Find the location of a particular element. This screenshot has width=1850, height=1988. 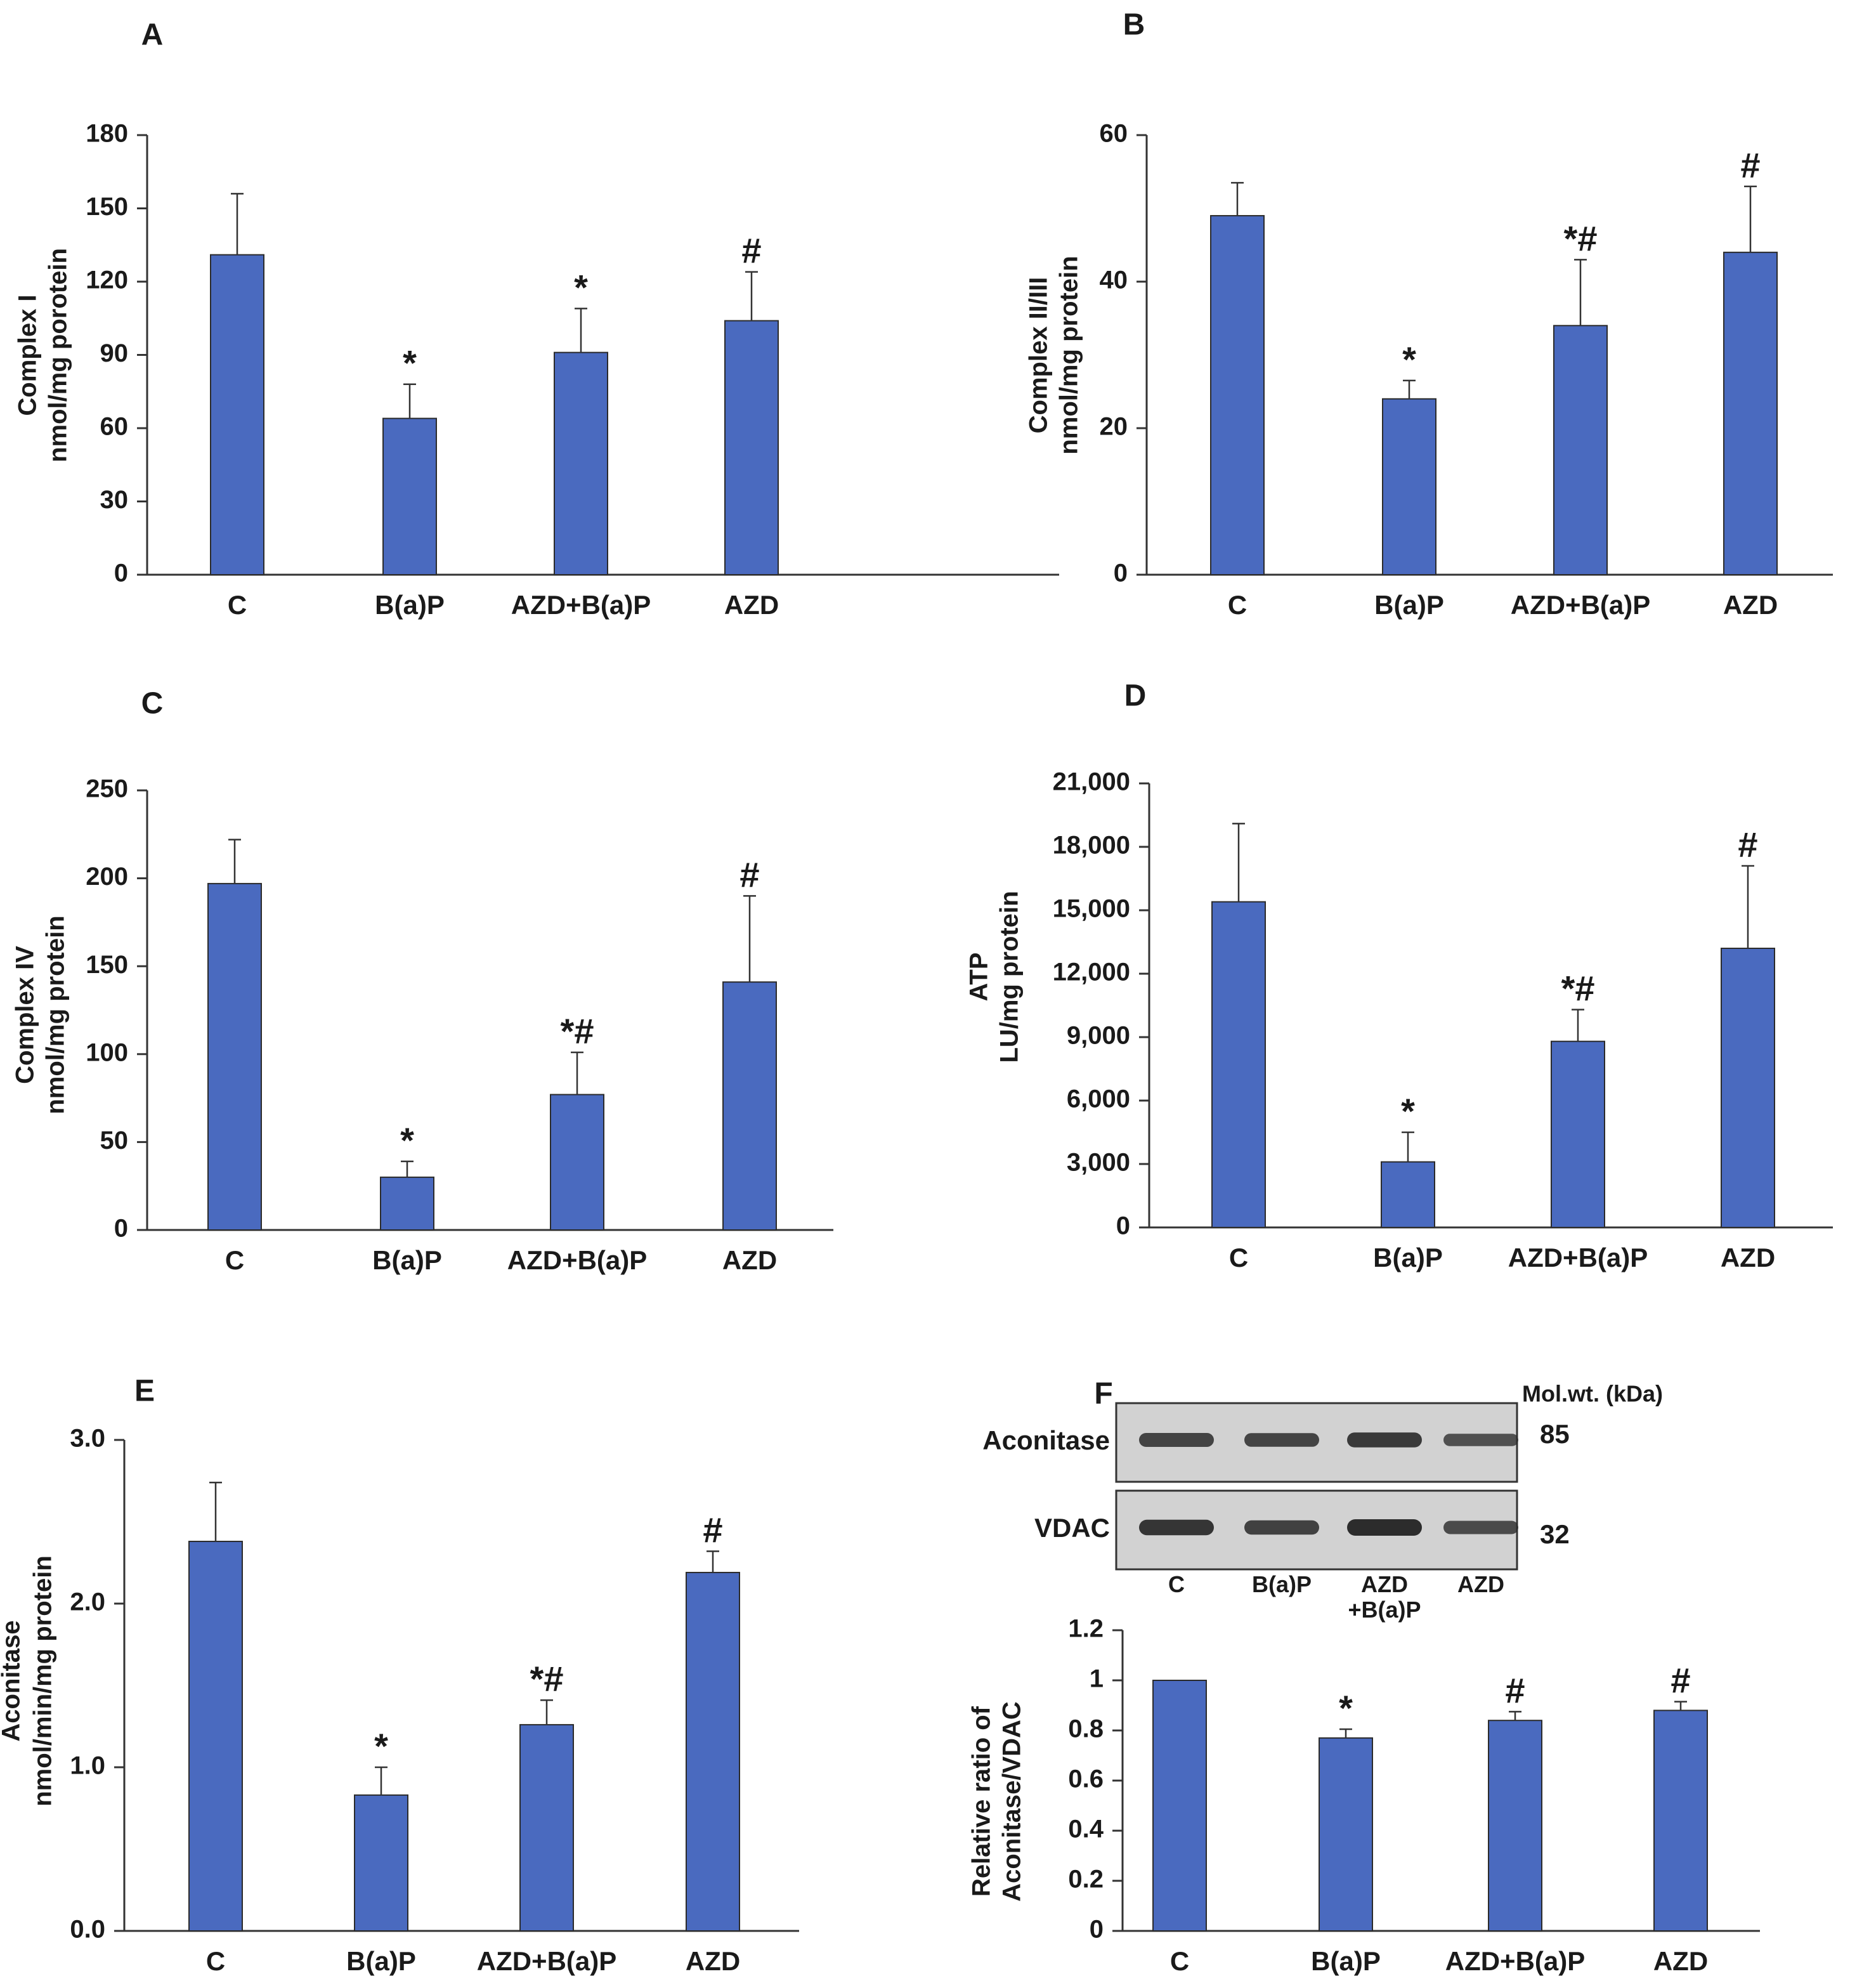

y-axis-title: nmol/mg porotein is located at coordinates (58, 355).